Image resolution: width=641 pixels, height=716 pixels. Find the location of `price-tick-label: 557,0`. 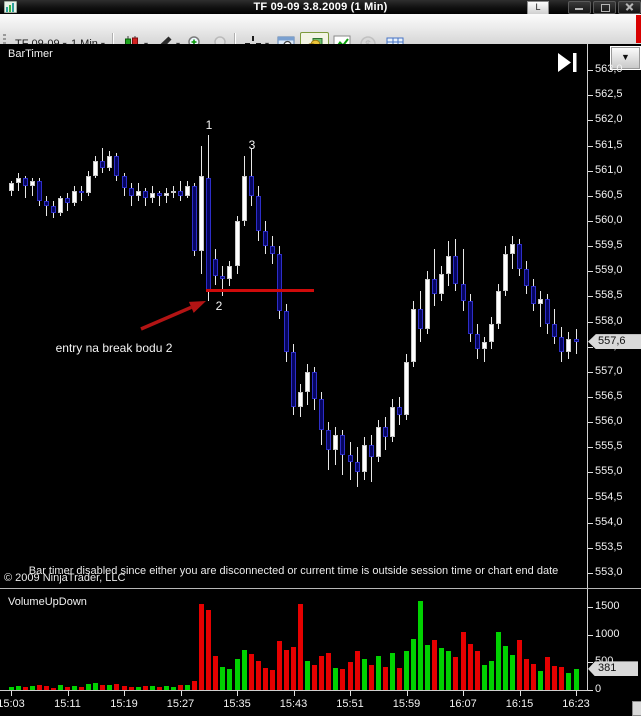

price-tick-label: 557,0 is located at coordinates (609, 370).